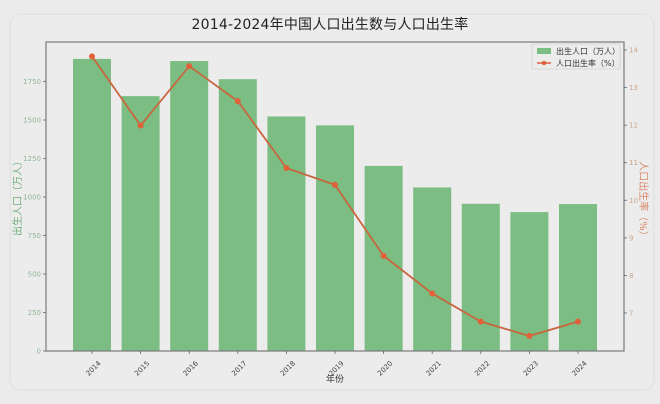  Describe the element at coordinates (32, 82) in the screenshot. I see `left-y-tick-label: 1750` at that location.